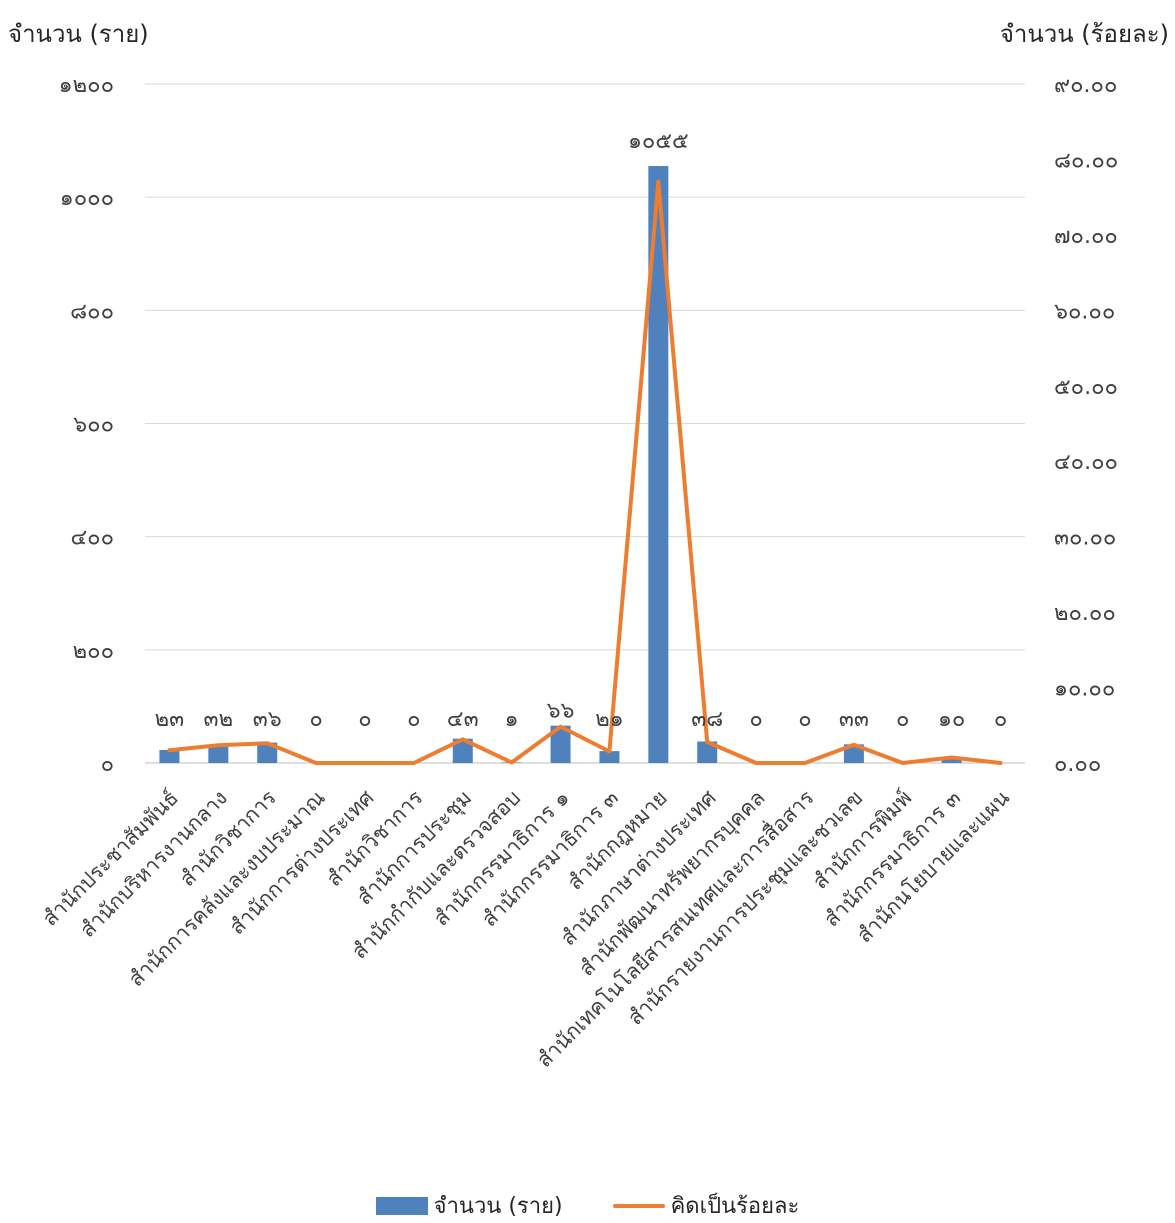  Describe the element at coordinates (219, 719) in the screenshot. I see `bar-data-label: ๓๒` at that location.